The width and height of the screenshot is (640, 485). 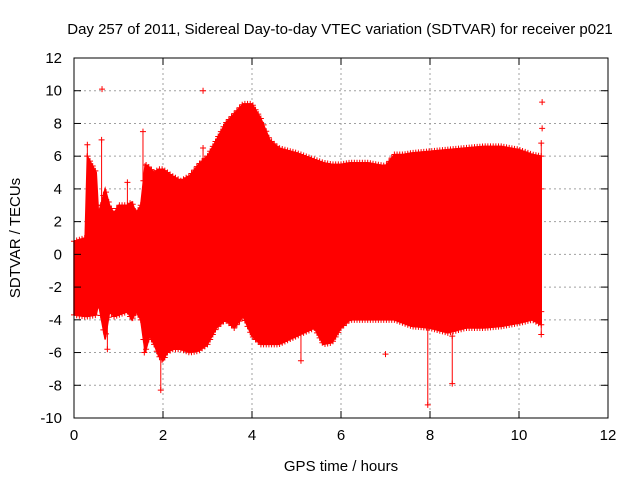 I want to click on x-tick-label: 12, so click(x=608, y=435).